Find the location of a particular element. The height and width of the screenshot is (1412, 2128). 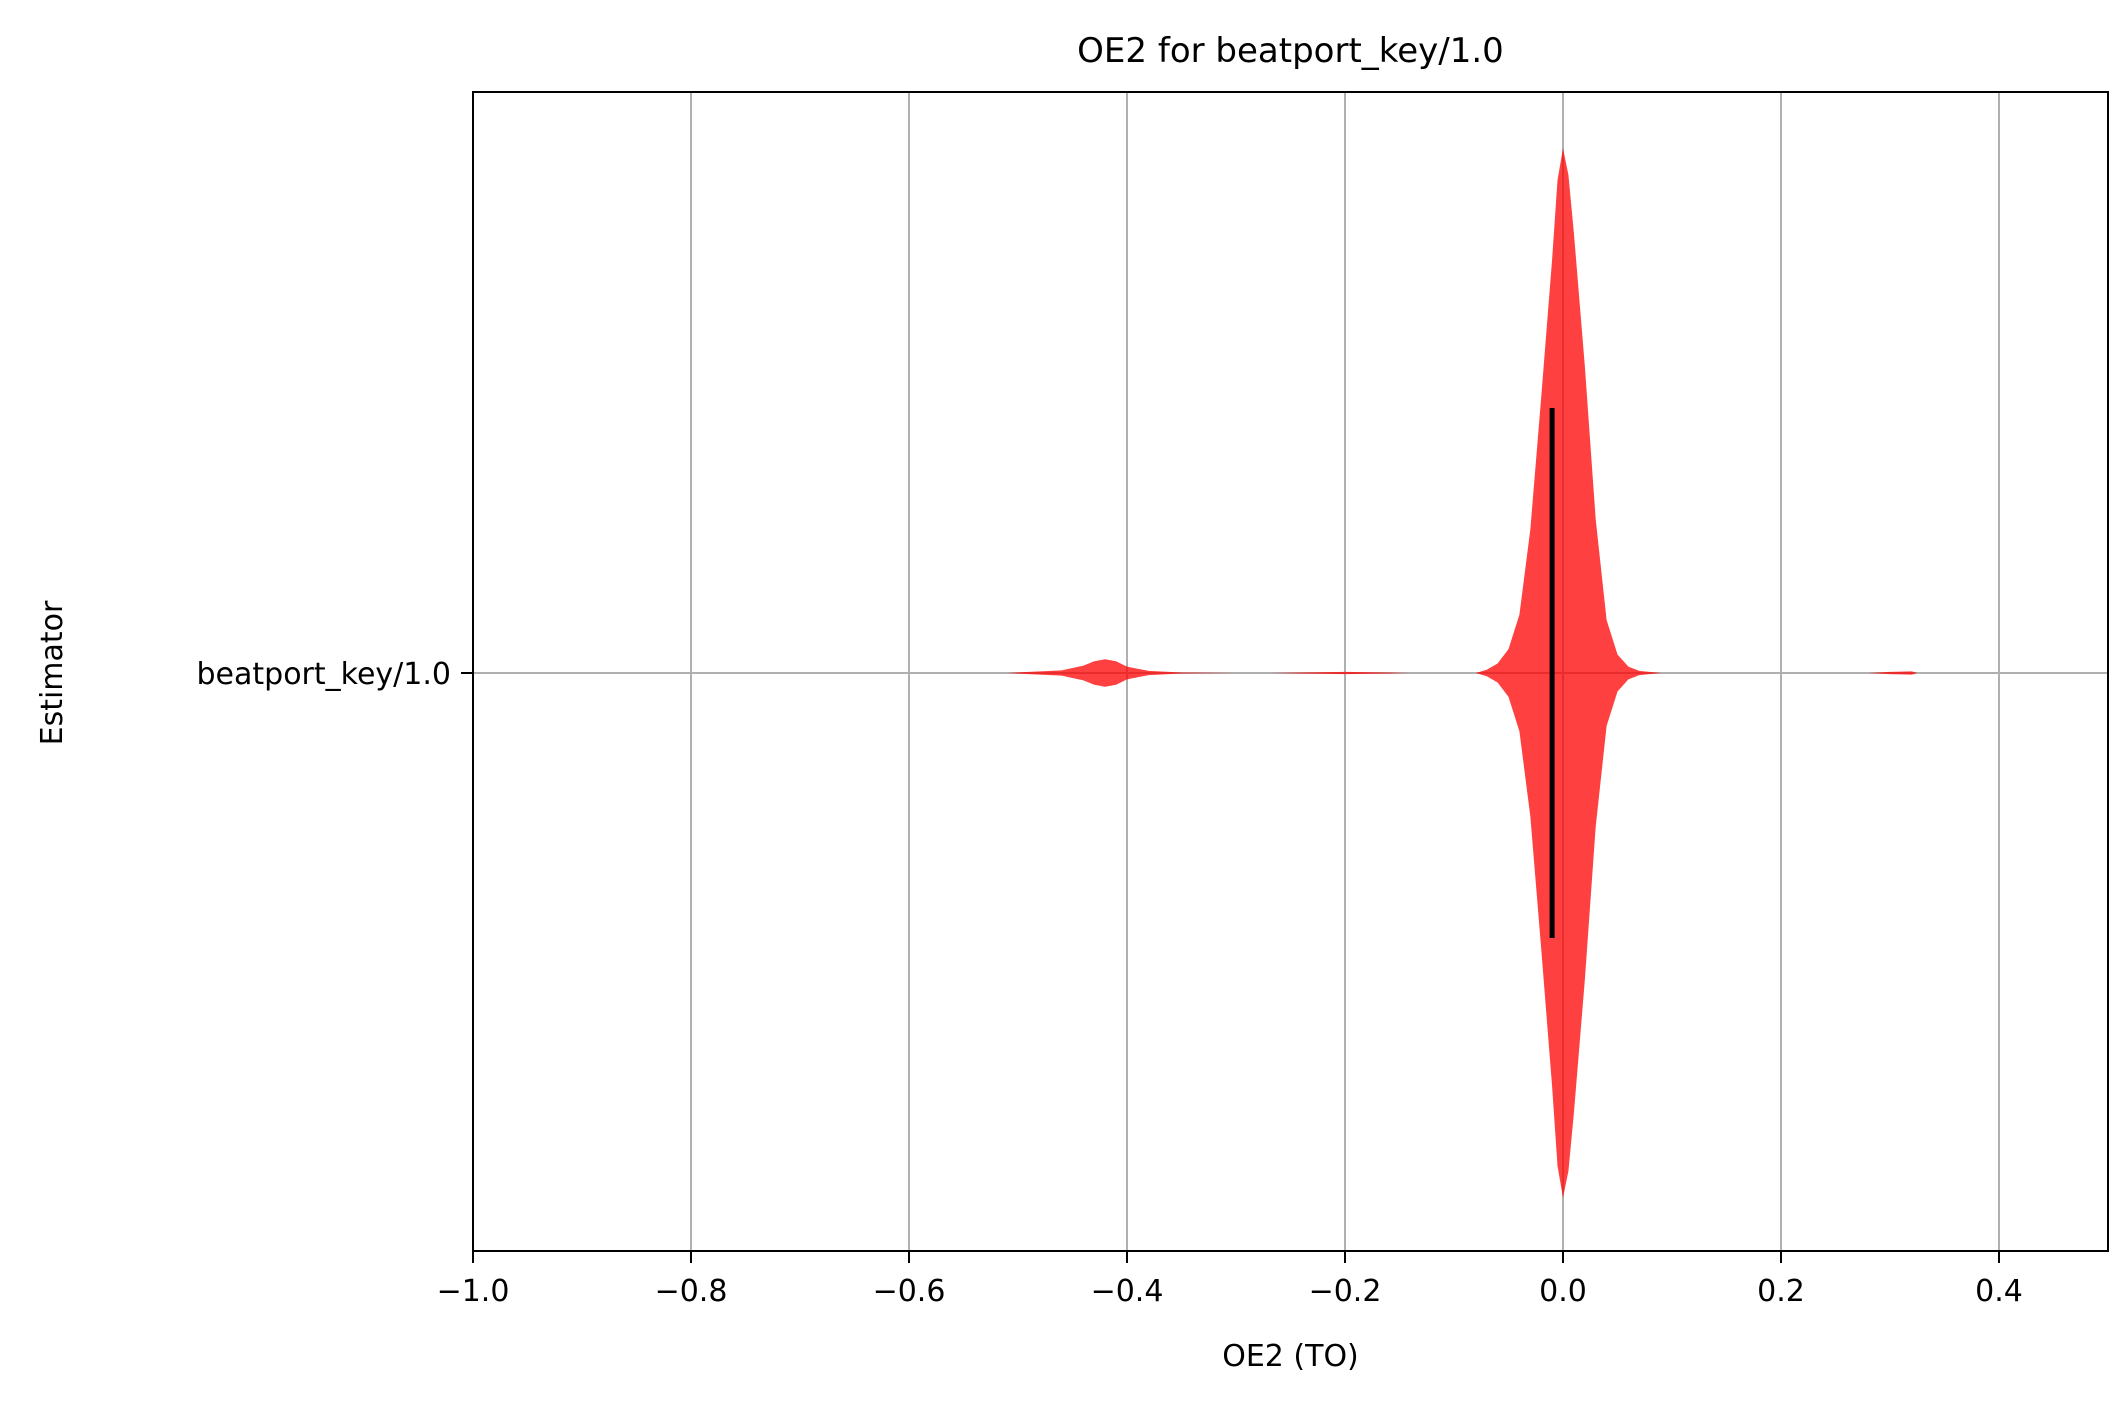

y-axis-label: Estimator is located at coordinates (52, 672).